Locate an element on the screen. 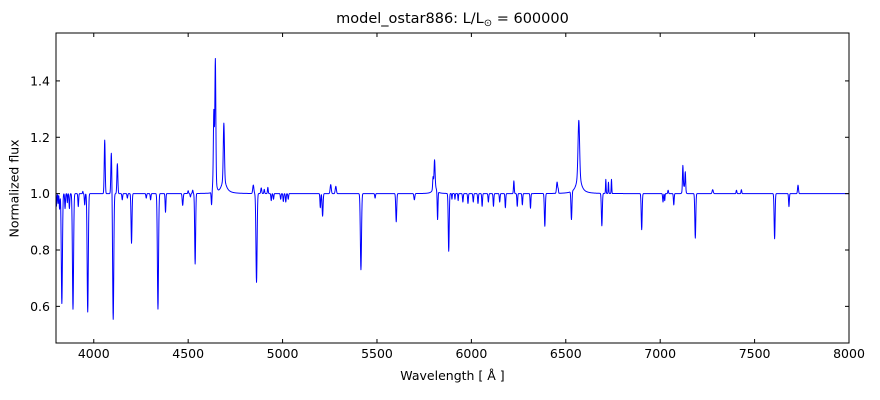  x-tick-label: 4000 is located at coordinates (94, 353).